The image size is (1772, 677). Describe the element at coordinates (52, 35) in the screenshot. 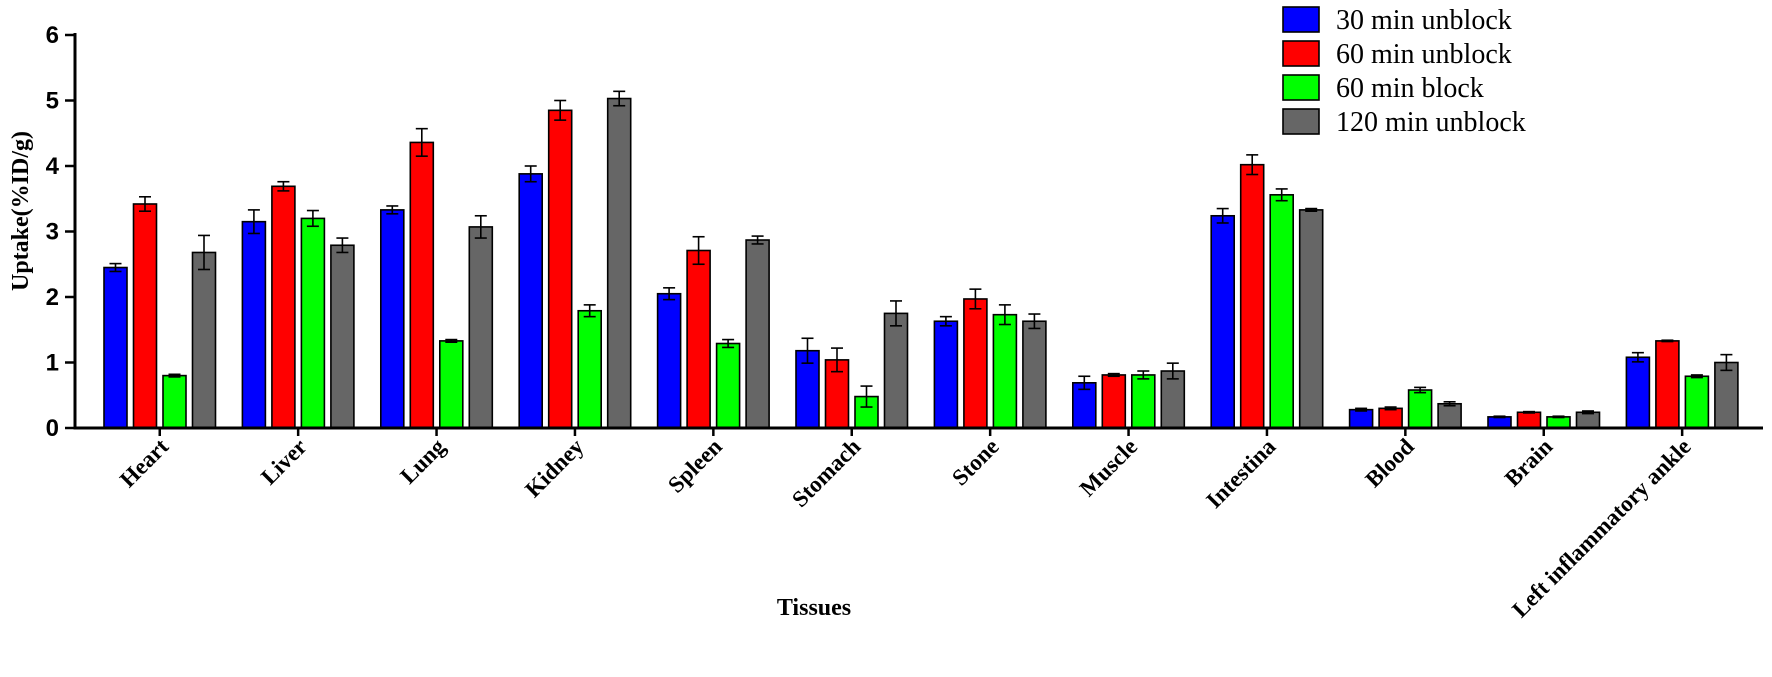

I see `y-tick-label: 6` at that location.